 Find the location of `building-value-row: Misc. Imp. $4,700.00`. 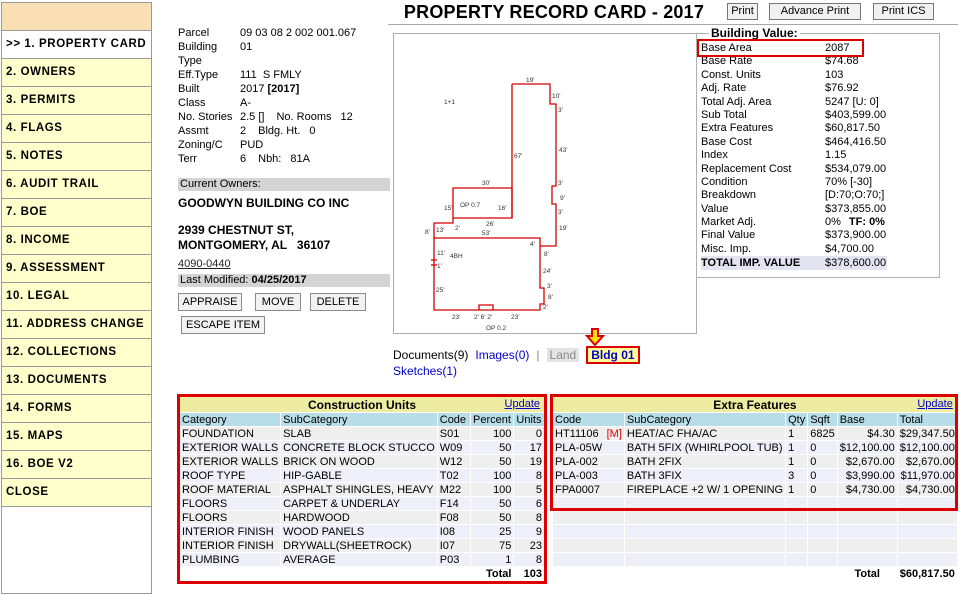

building-value-row: Misc. Imp. $4,700.00 is located at coordinates (820, 249).